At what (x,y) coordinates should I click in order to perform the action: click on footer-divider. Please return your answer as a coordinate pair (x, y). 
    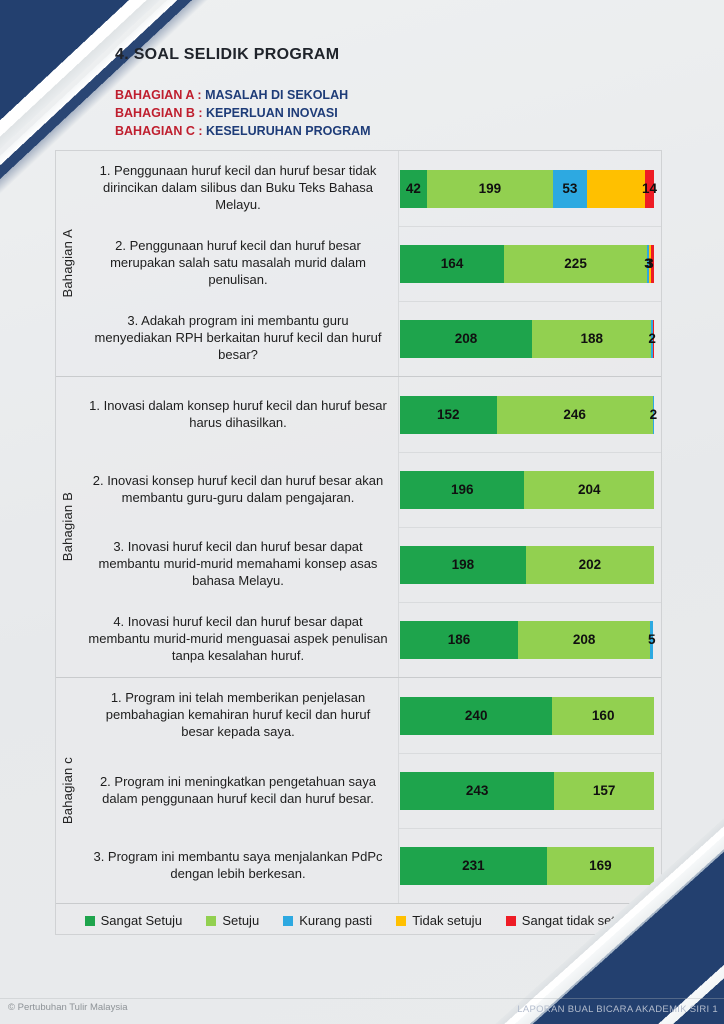
    Looking at the image, I should click on (362, 998).